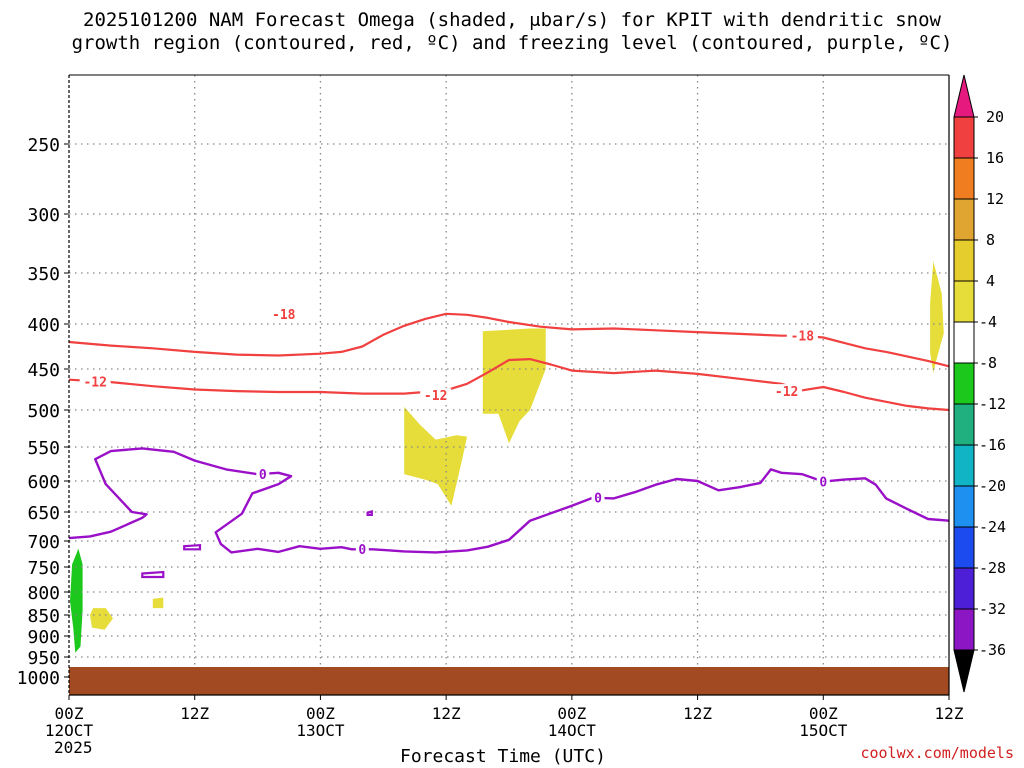 The width and height of the screenshot is (1024, 768). I want to click on freezing-label-3: 0, so click(823, 483).